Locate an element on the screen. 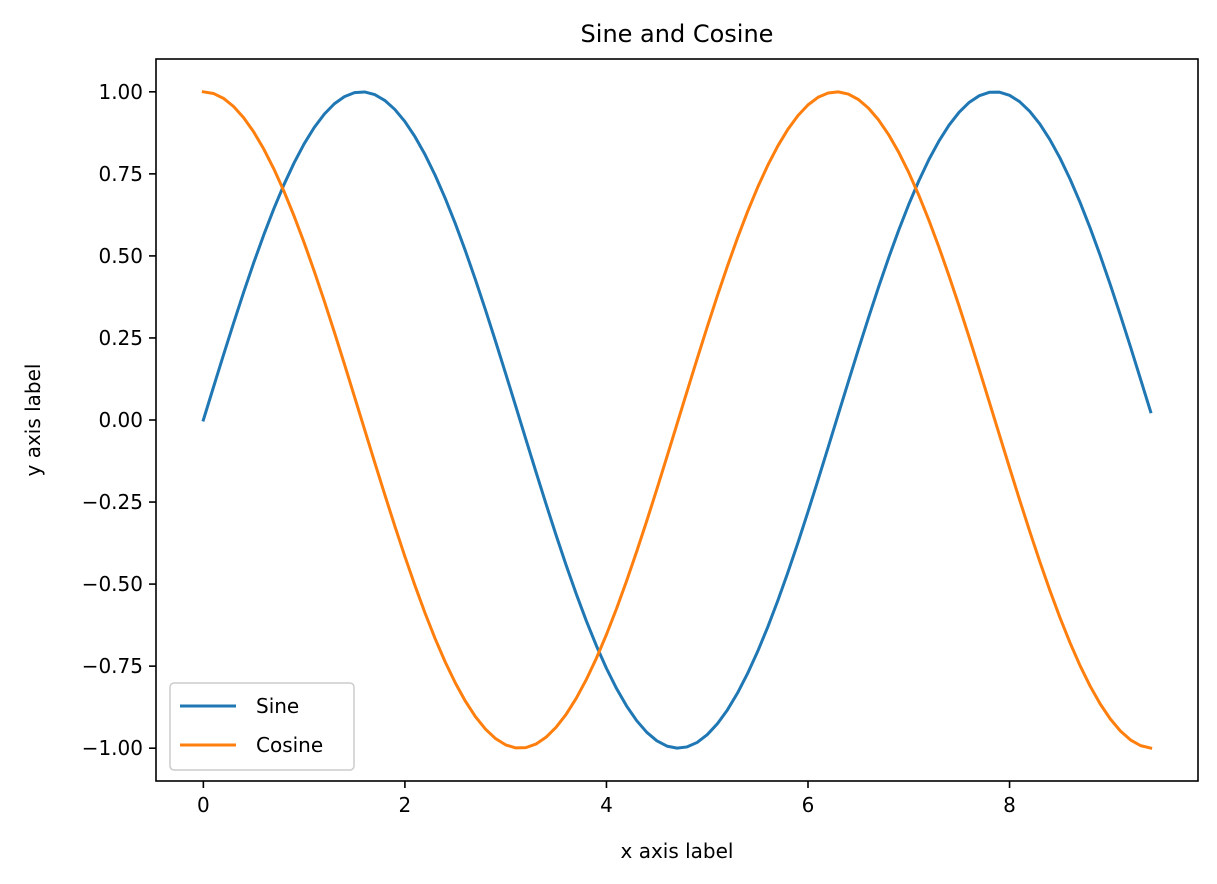 This screenshot has height=884, width=1217. y-axis: 1.00 0.75 0.50 0.25 0.00 −0.25 −0.50 −0.75 −1.00 is located at coordinates (119, 420).